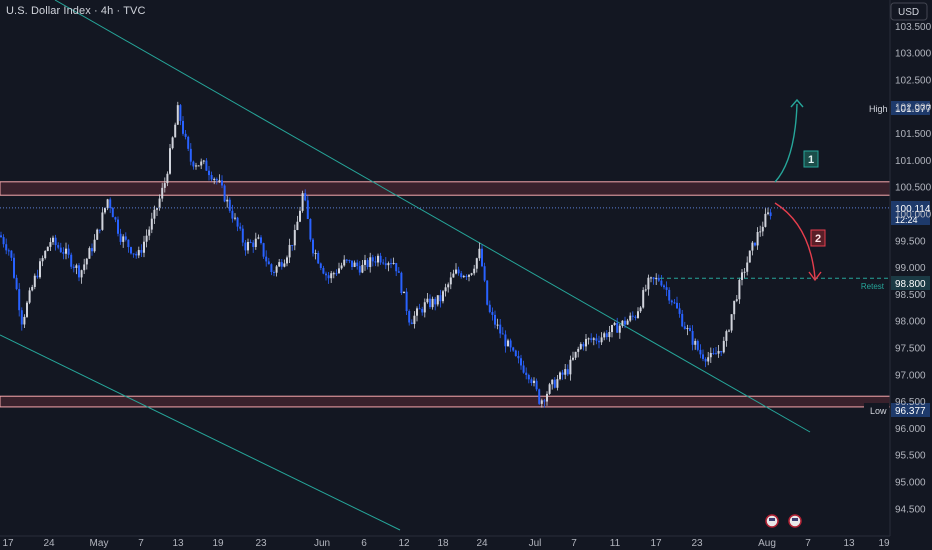  What do you see at coordinates (910, 509) in the screenshot?
I see `price-tick-label: 94.500` at bounding box center [910, 509].